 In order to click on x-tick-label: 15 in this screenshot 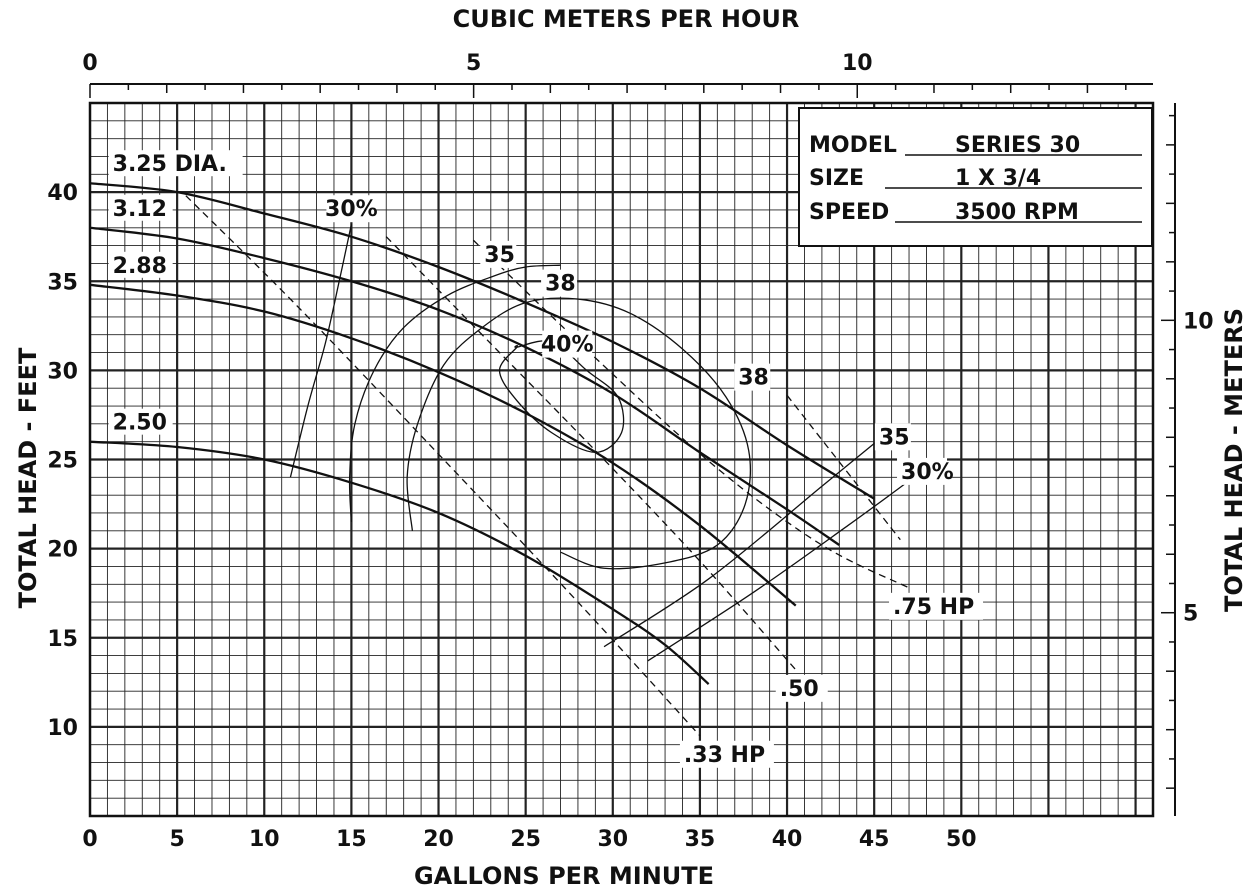, I will do `click(351, 839)`.